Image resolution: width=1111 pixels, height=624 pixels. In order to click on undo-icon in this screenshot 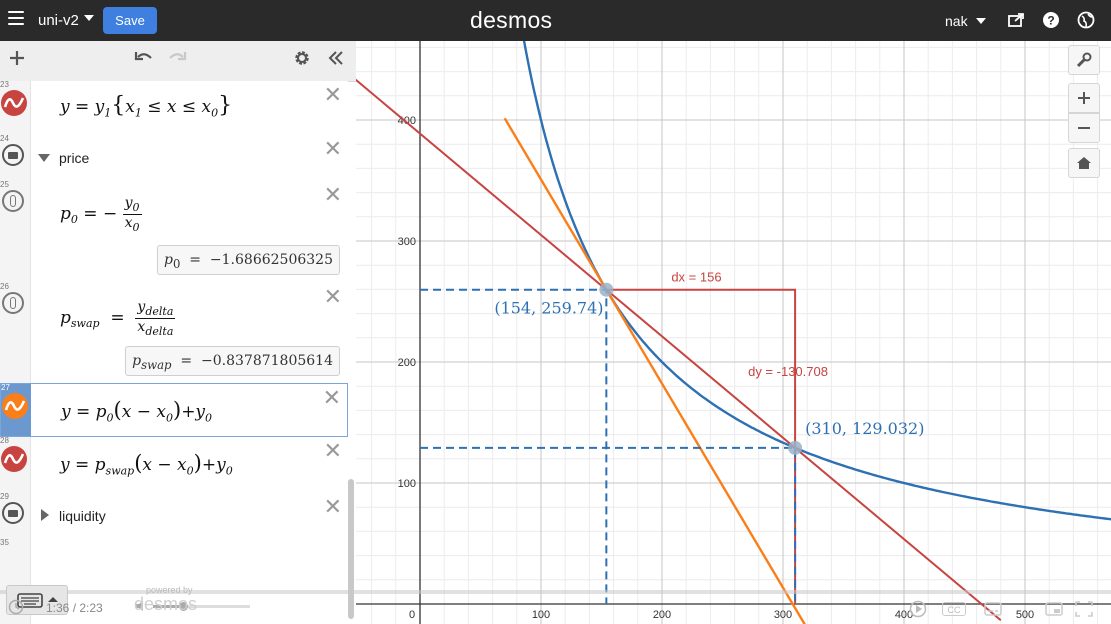, I will do `click(144, 60)`.